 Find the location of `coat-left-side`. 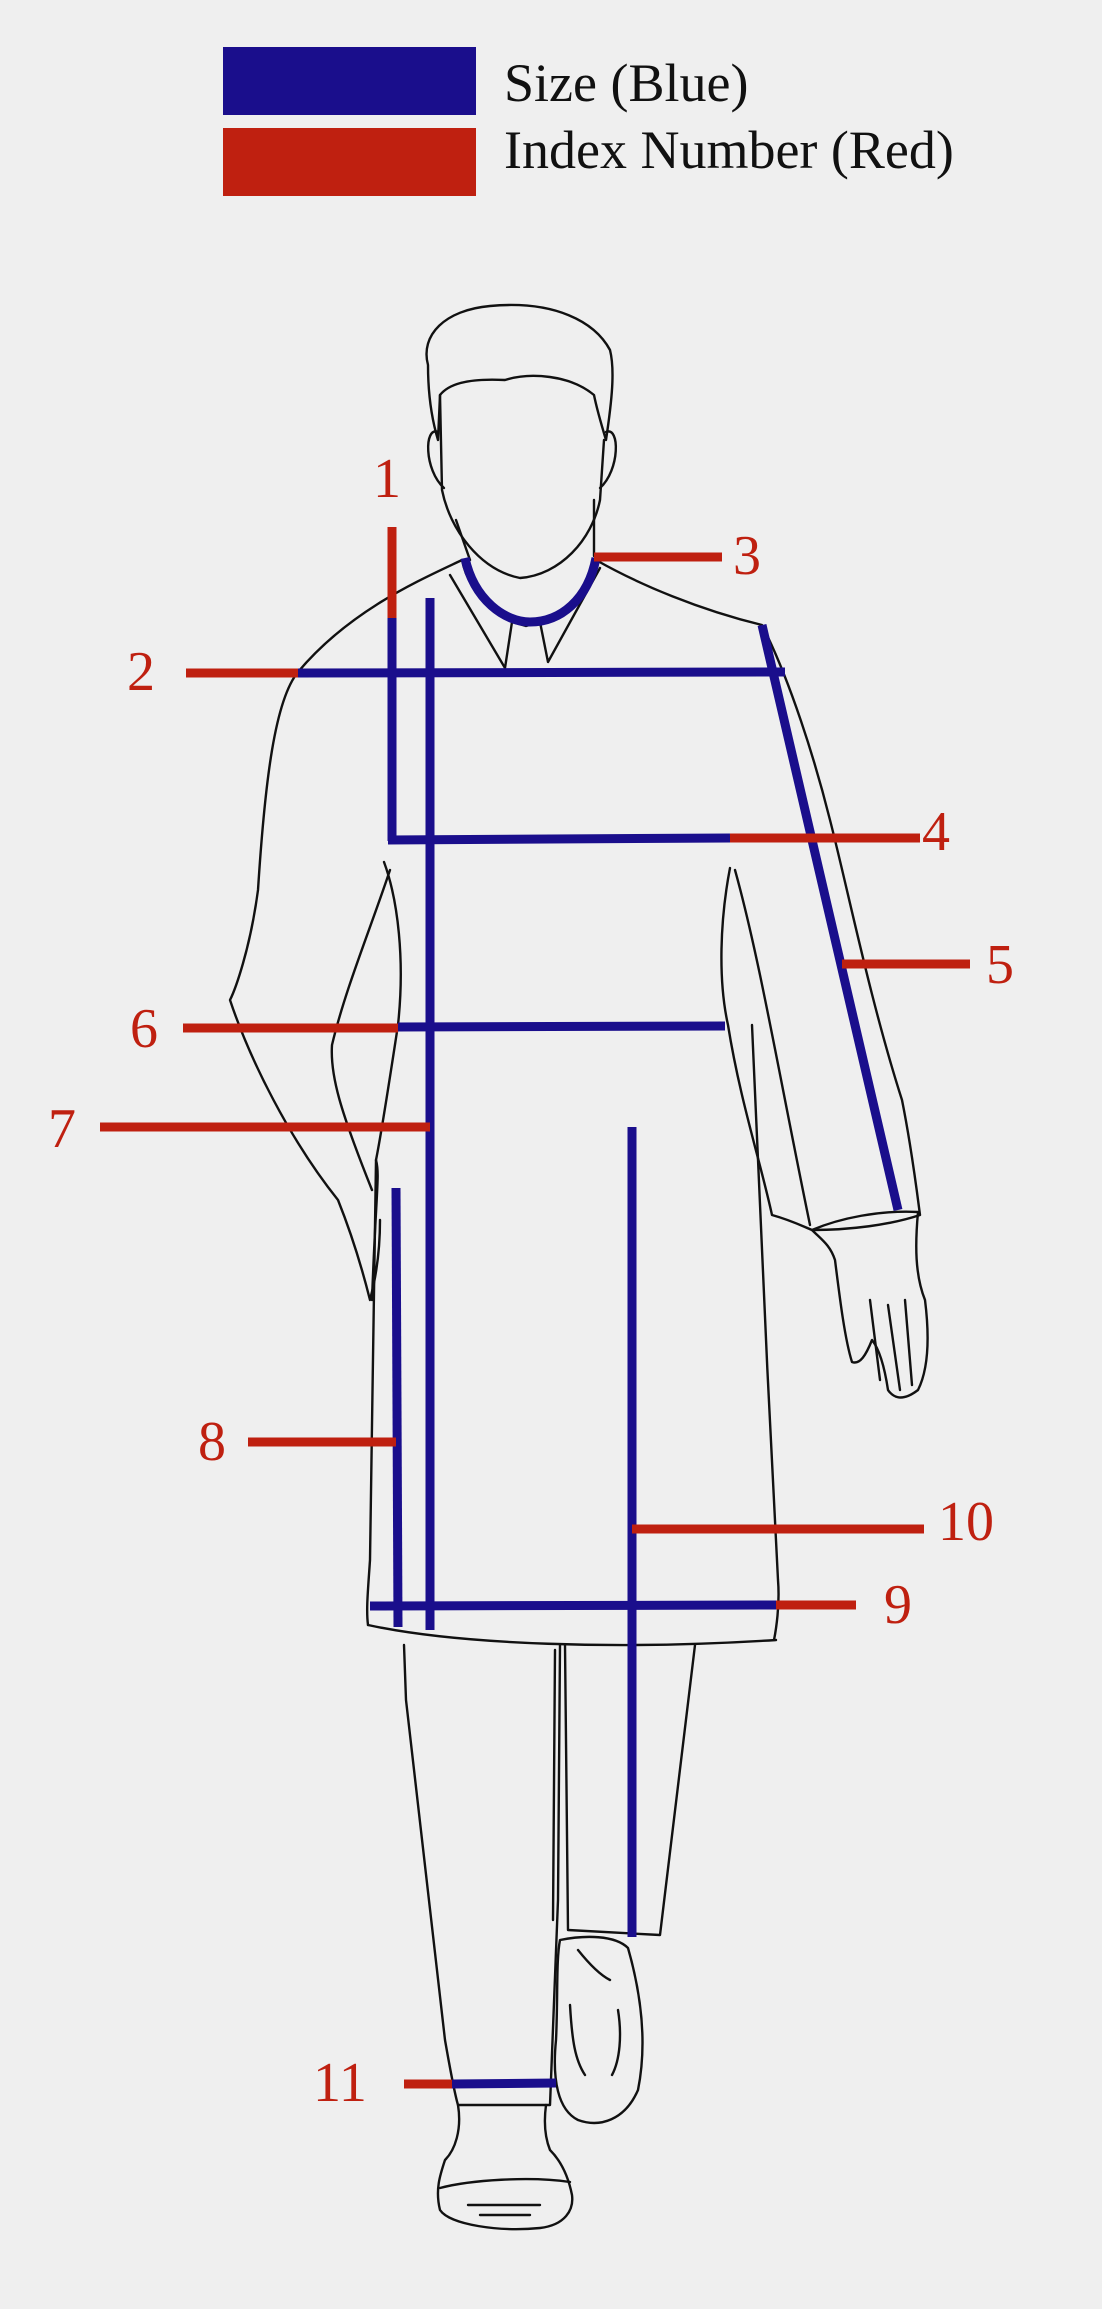

coat-left-side is located at coordinates (371, 1392).